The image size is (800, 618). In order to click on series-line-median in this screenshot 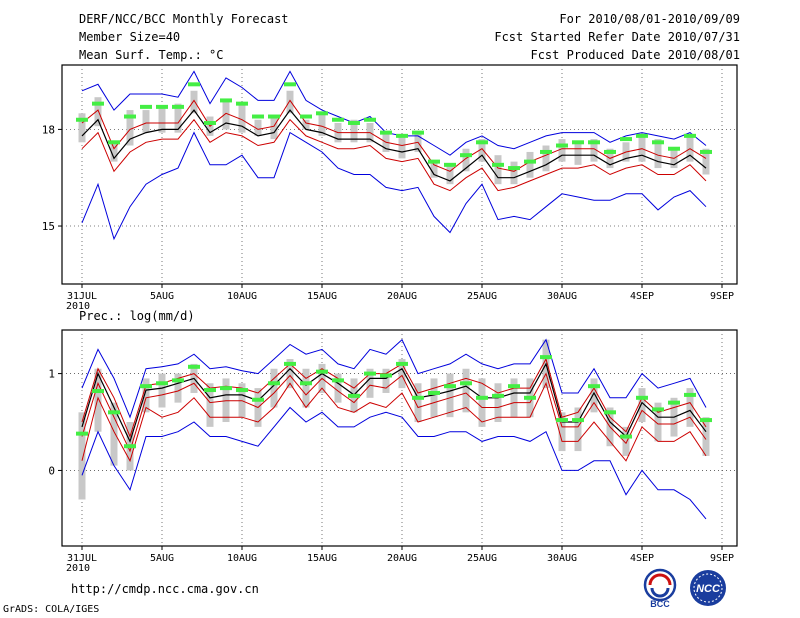, I will do `click(394, 145)`.